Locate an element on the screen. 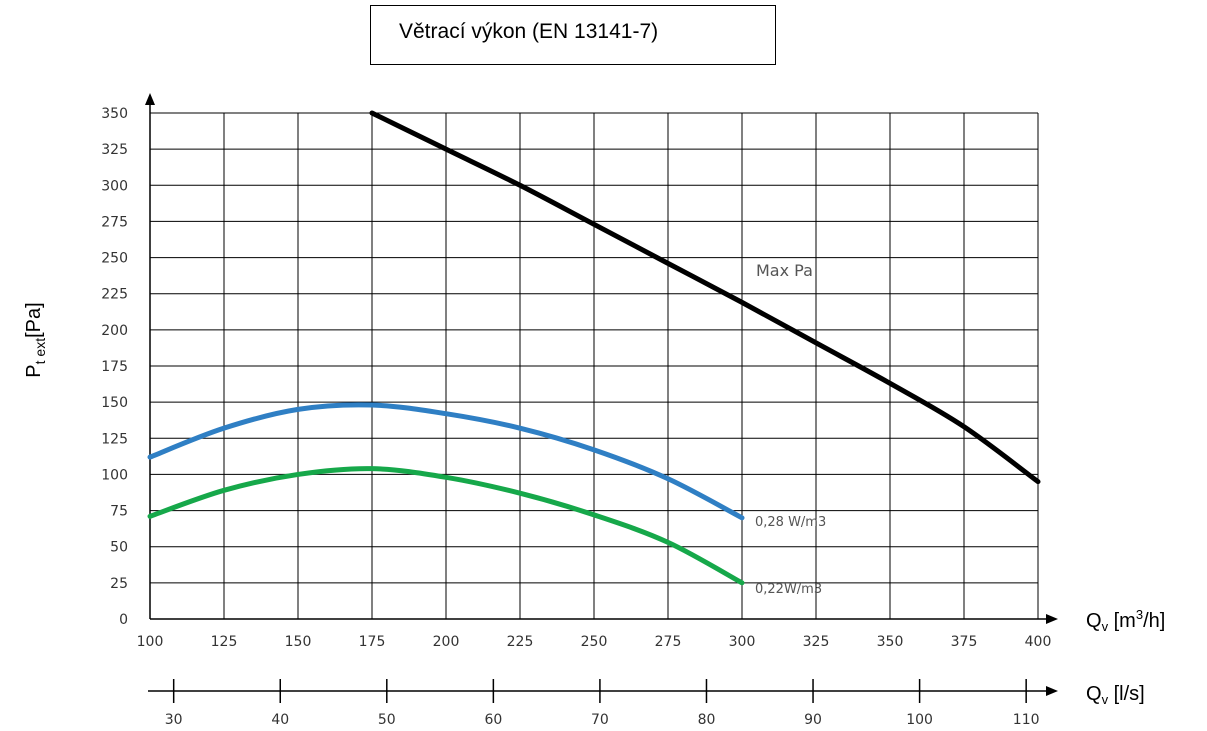  x-tick-label: 350 is located at coordinates (890, 642).